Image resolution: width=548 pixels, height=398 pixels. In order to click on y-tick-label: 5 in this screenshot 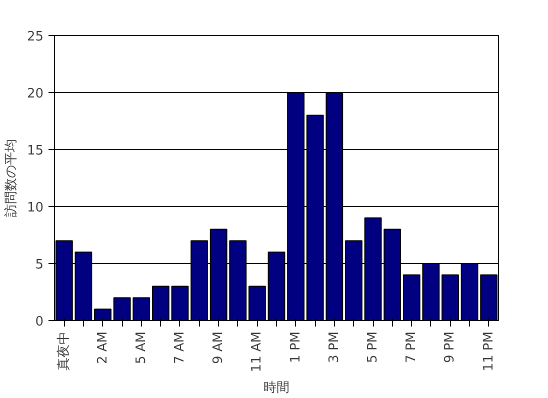, I will do `click(39, 265)`.